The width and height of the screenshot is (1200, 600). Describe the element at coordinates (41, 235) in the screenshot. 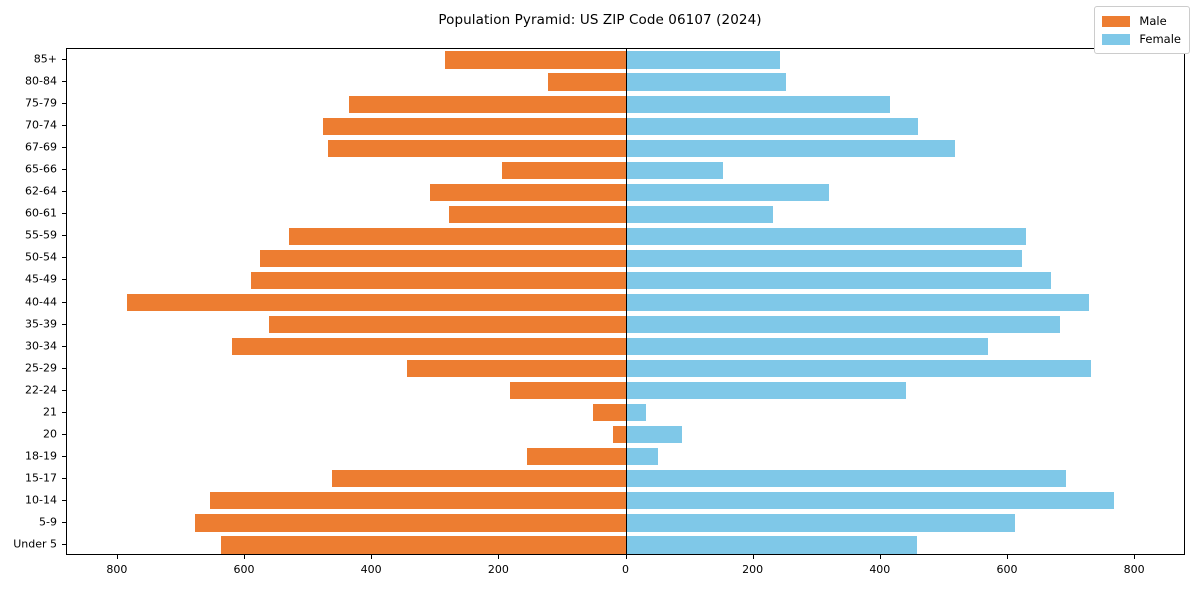

I see `y-axis-tick-label: 55-59` at that location.